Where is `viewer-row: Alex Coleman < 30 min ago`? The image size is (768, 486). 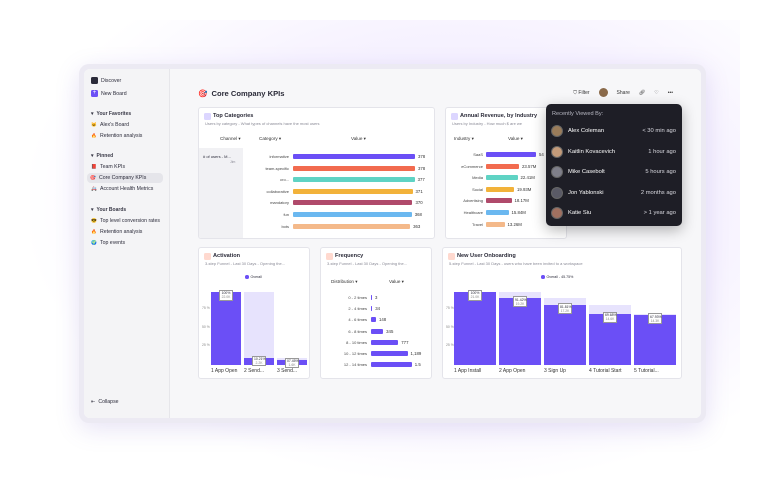
viewer-row: Alex Coleman < 30 min ago is located at coordinates (613, 131).